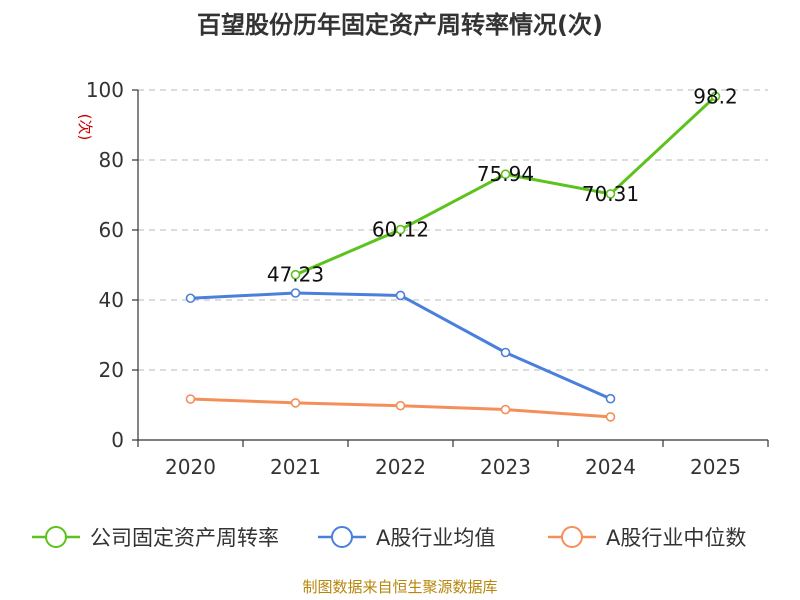  What do you see at coordinates (184, 538) in the screenshot?
I see `legend-label-0: 公司固定资产周转率` at bounding box center [184, 538].